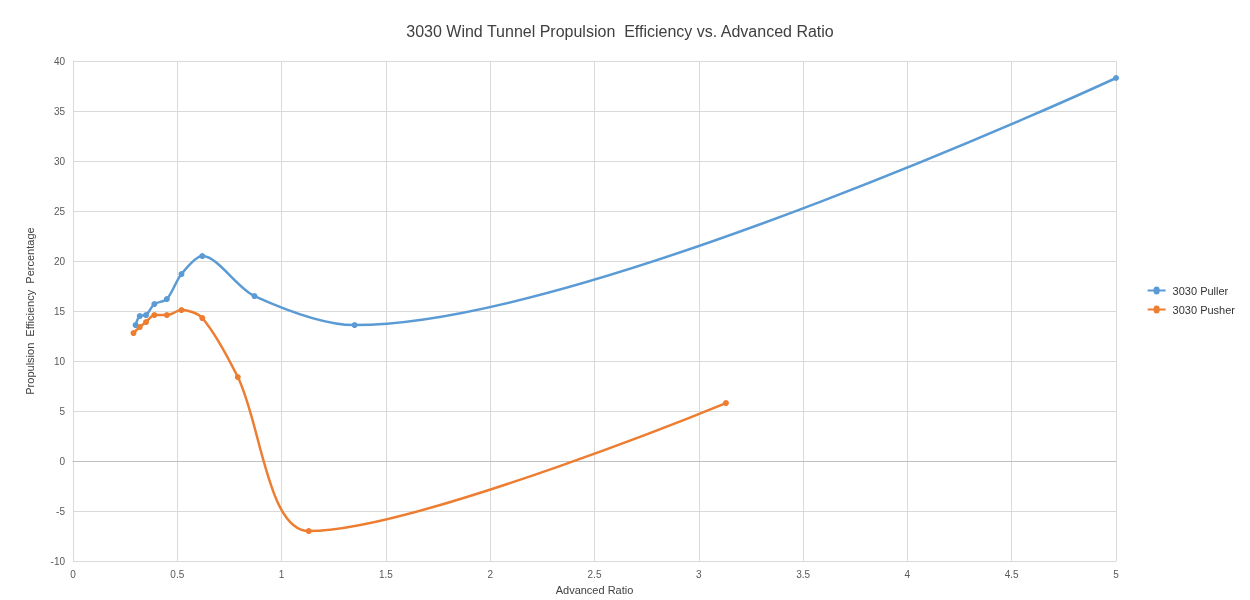 This screenshot has height=600, width=1250. I want to click on y-axis-title: Propulsion Efficiency Percentage, so click(29, 311).